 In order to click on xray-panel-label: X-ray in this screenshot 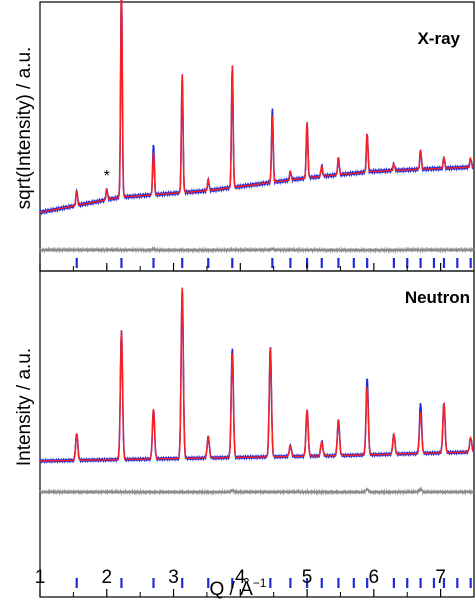, I will do `click(438, 38)`.